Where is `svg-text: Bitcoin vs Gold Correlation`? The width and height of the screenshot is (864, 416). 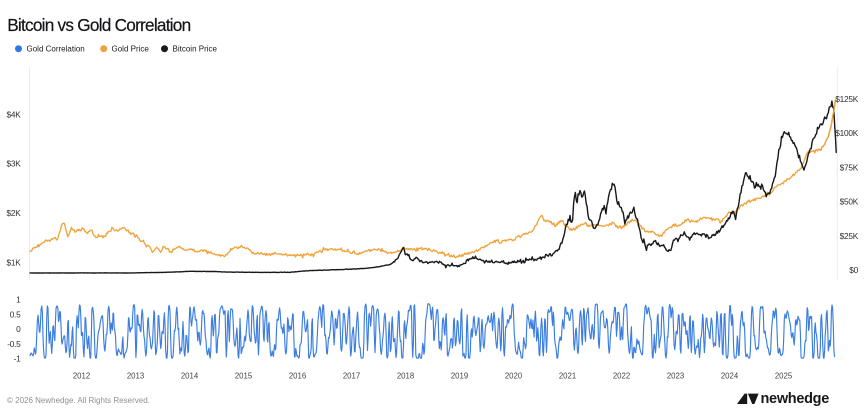
svg-text: Bitcoin vs Gold Correlation is located at coordinates (98, 25).